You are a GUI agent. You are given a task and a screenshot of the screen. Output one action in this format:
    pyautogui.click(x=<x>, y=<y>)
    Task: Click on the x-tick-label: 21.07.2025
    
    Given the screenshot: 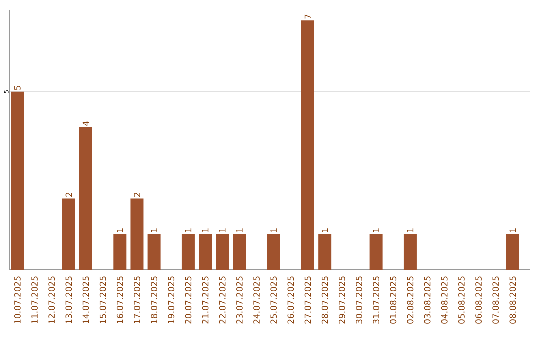 What is the action you would take?
    pyautogui.click(x=205, y=300)
    